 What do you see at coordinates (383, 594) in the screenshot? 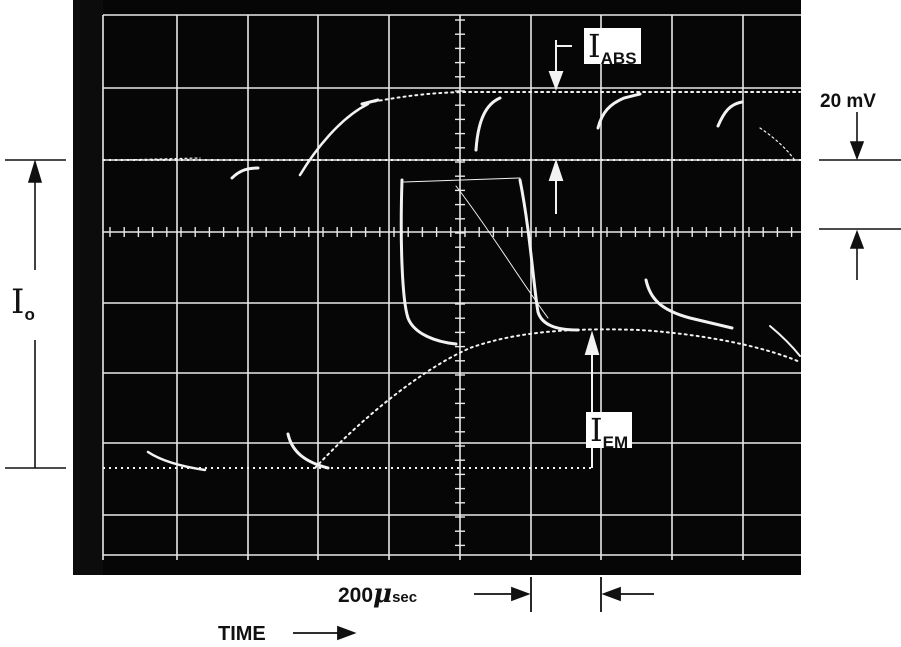
I see `time-scale-mu: μ` at bounding box center [383, 594].